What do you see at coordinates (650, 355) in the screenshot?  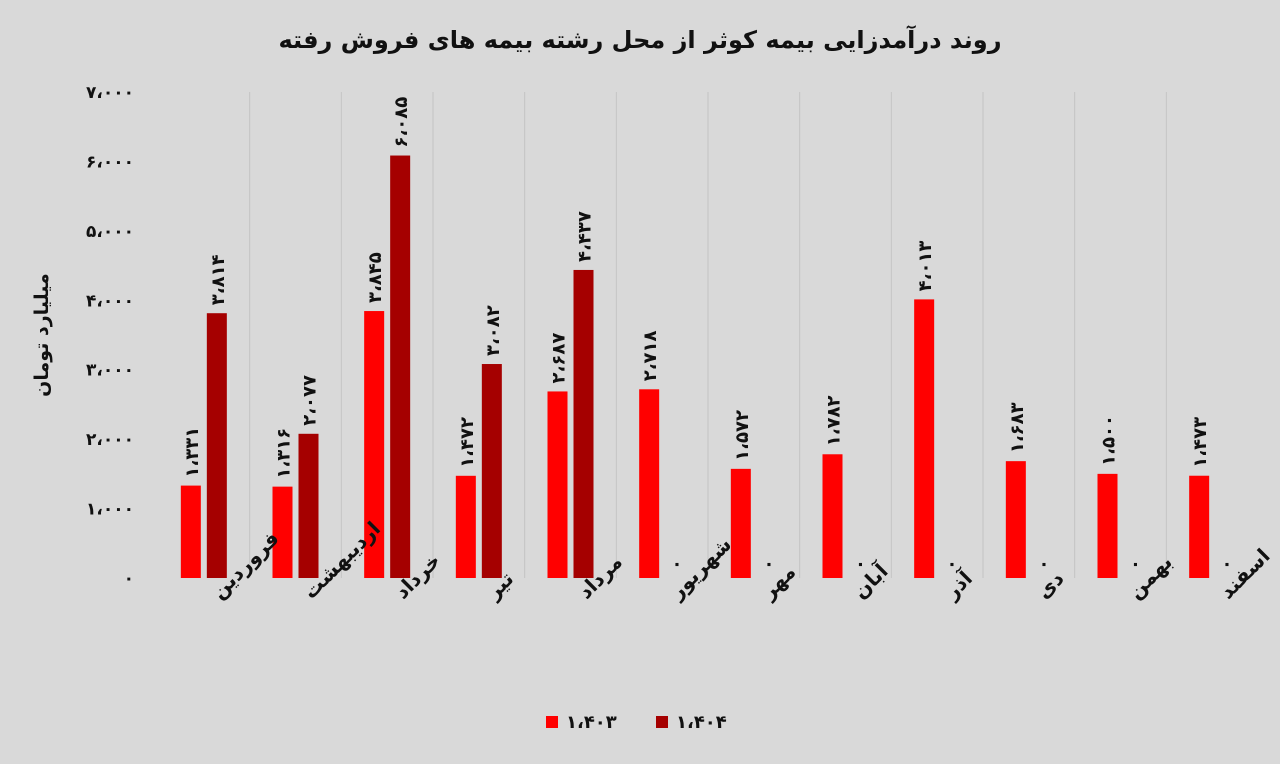 I see `data-label: ۲،۷۱۸` at bounding box center [650, 355].